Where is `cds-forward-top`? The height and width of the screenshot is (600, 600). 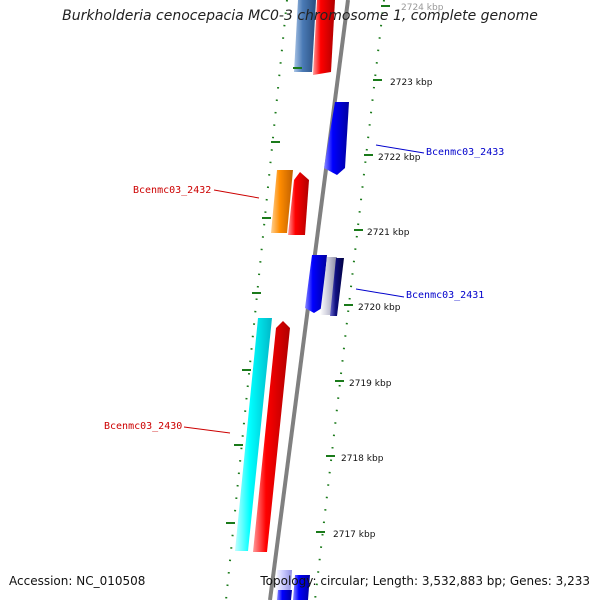
cds-forward-top is located at coordinates (324, 37).